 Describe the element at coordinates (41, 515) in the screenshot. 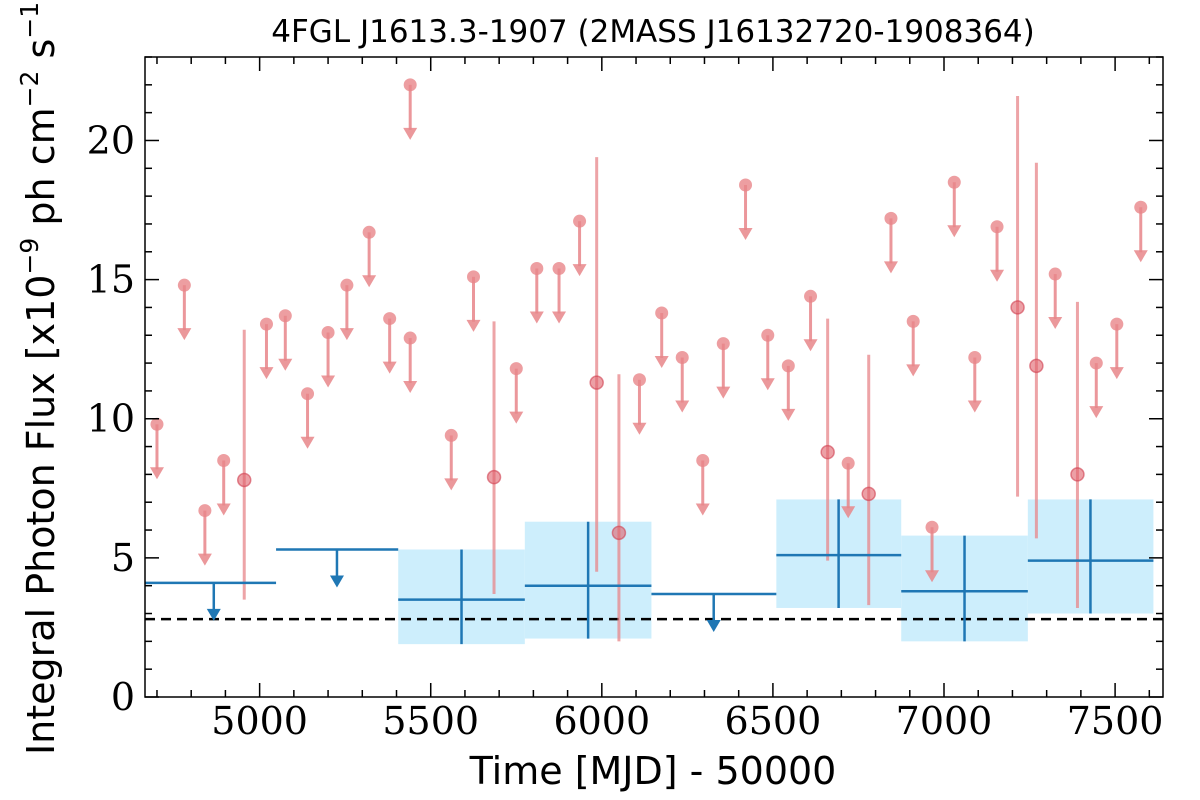

I see `y-axis-label-main: Integral Photon Flux [x10` at that location.